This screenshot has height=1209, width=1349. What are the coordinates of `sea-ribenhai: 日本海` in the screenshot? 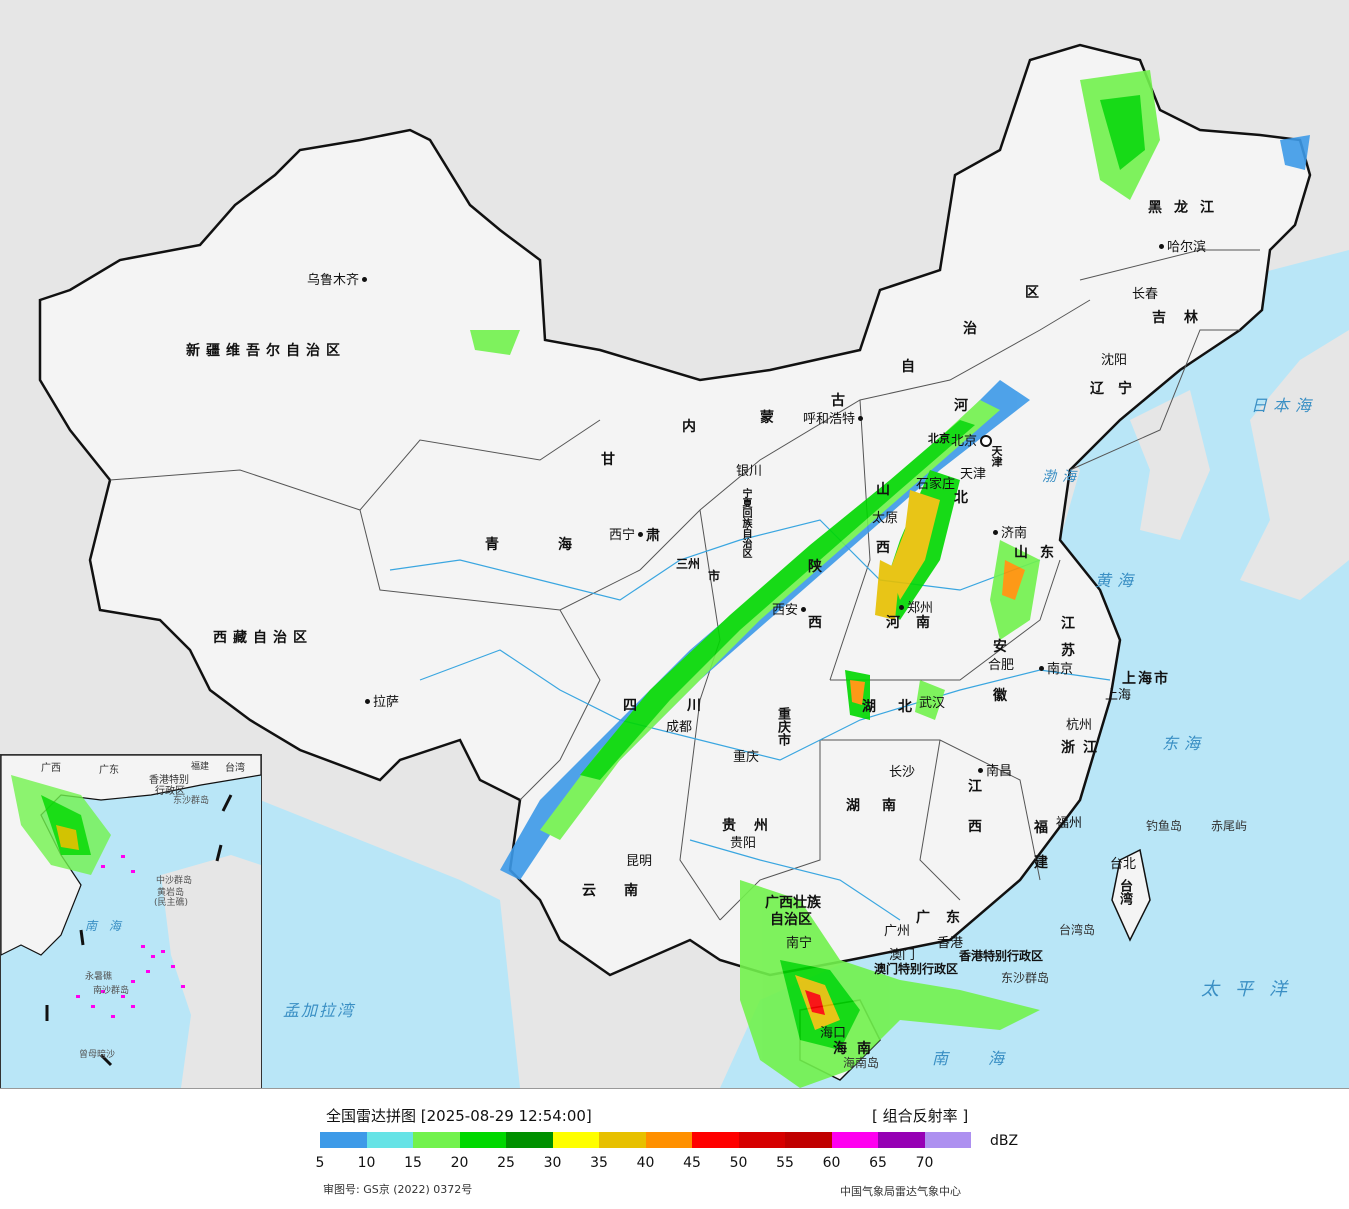 It's located at (1284, 405).